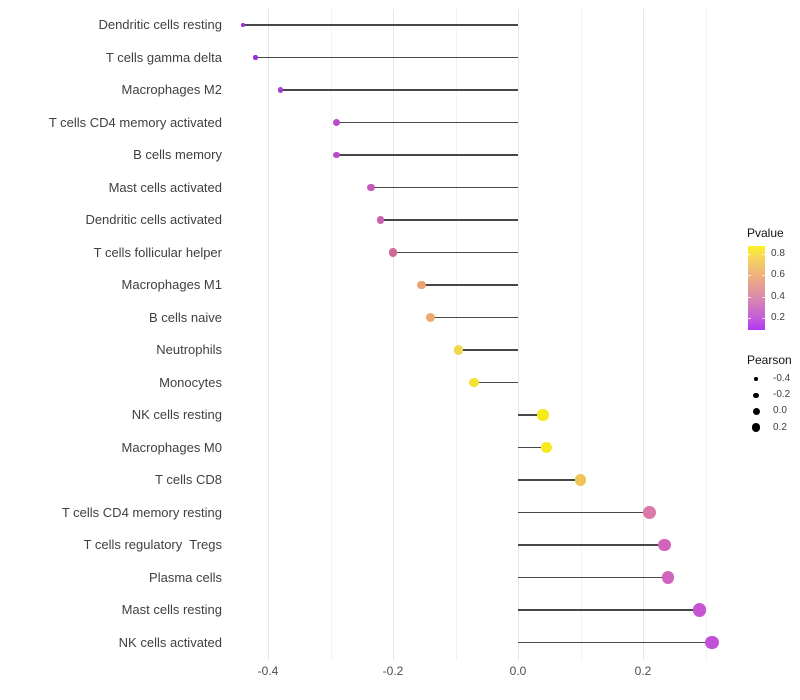  Describe the element at coordinates (163, 57) in the screenshot. I see `y-axis-label: T cells gamma delta` at that location.